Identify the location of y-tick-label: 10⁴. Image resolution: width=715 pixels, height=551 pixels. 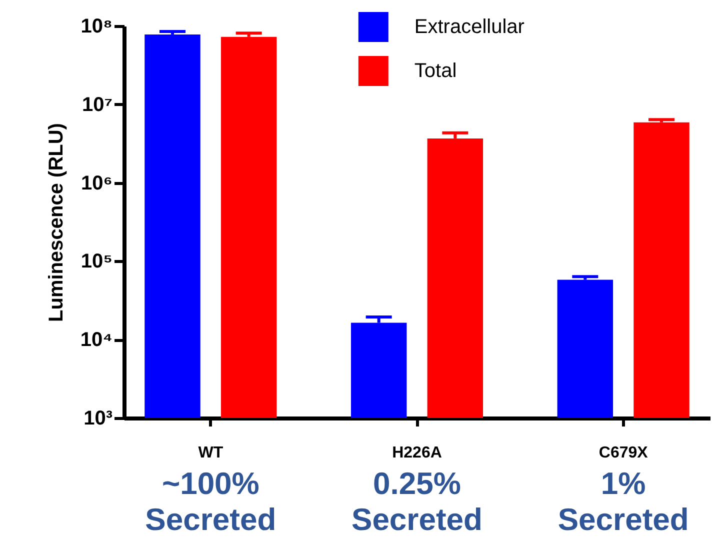
(96, 340).